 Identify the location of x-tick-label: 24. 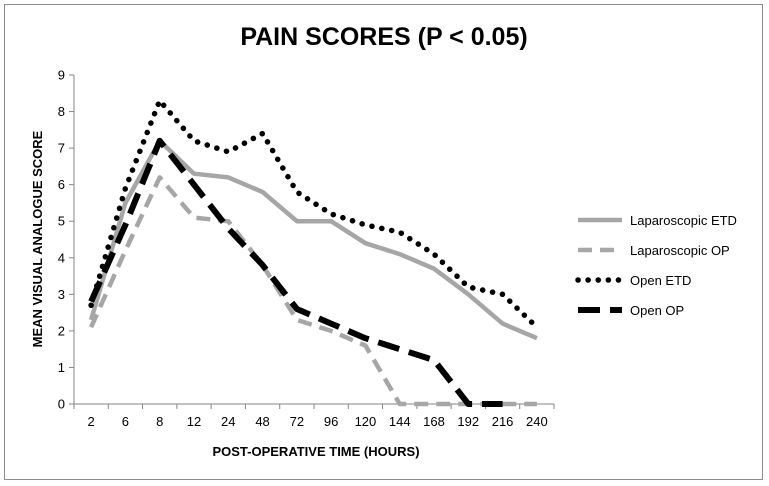
(228, 421).